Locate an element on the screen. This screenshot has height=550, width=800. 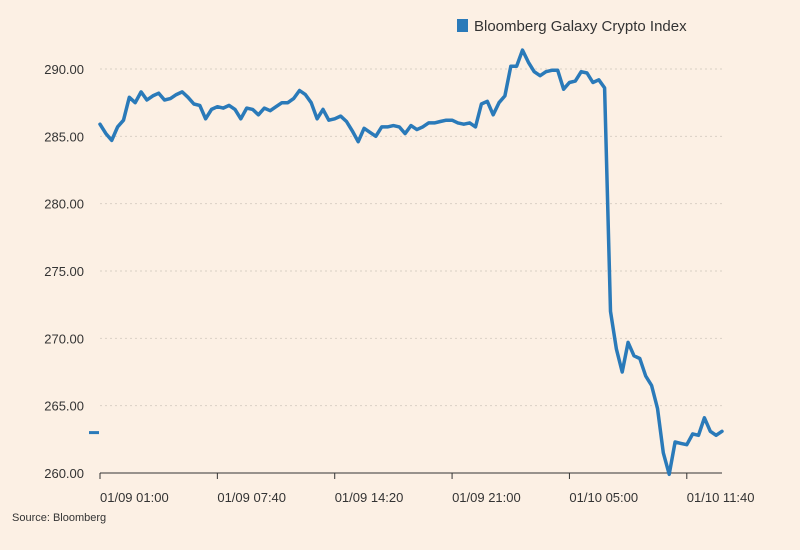
y-tick-label: 265.00 is located at coordinates (64, 406).